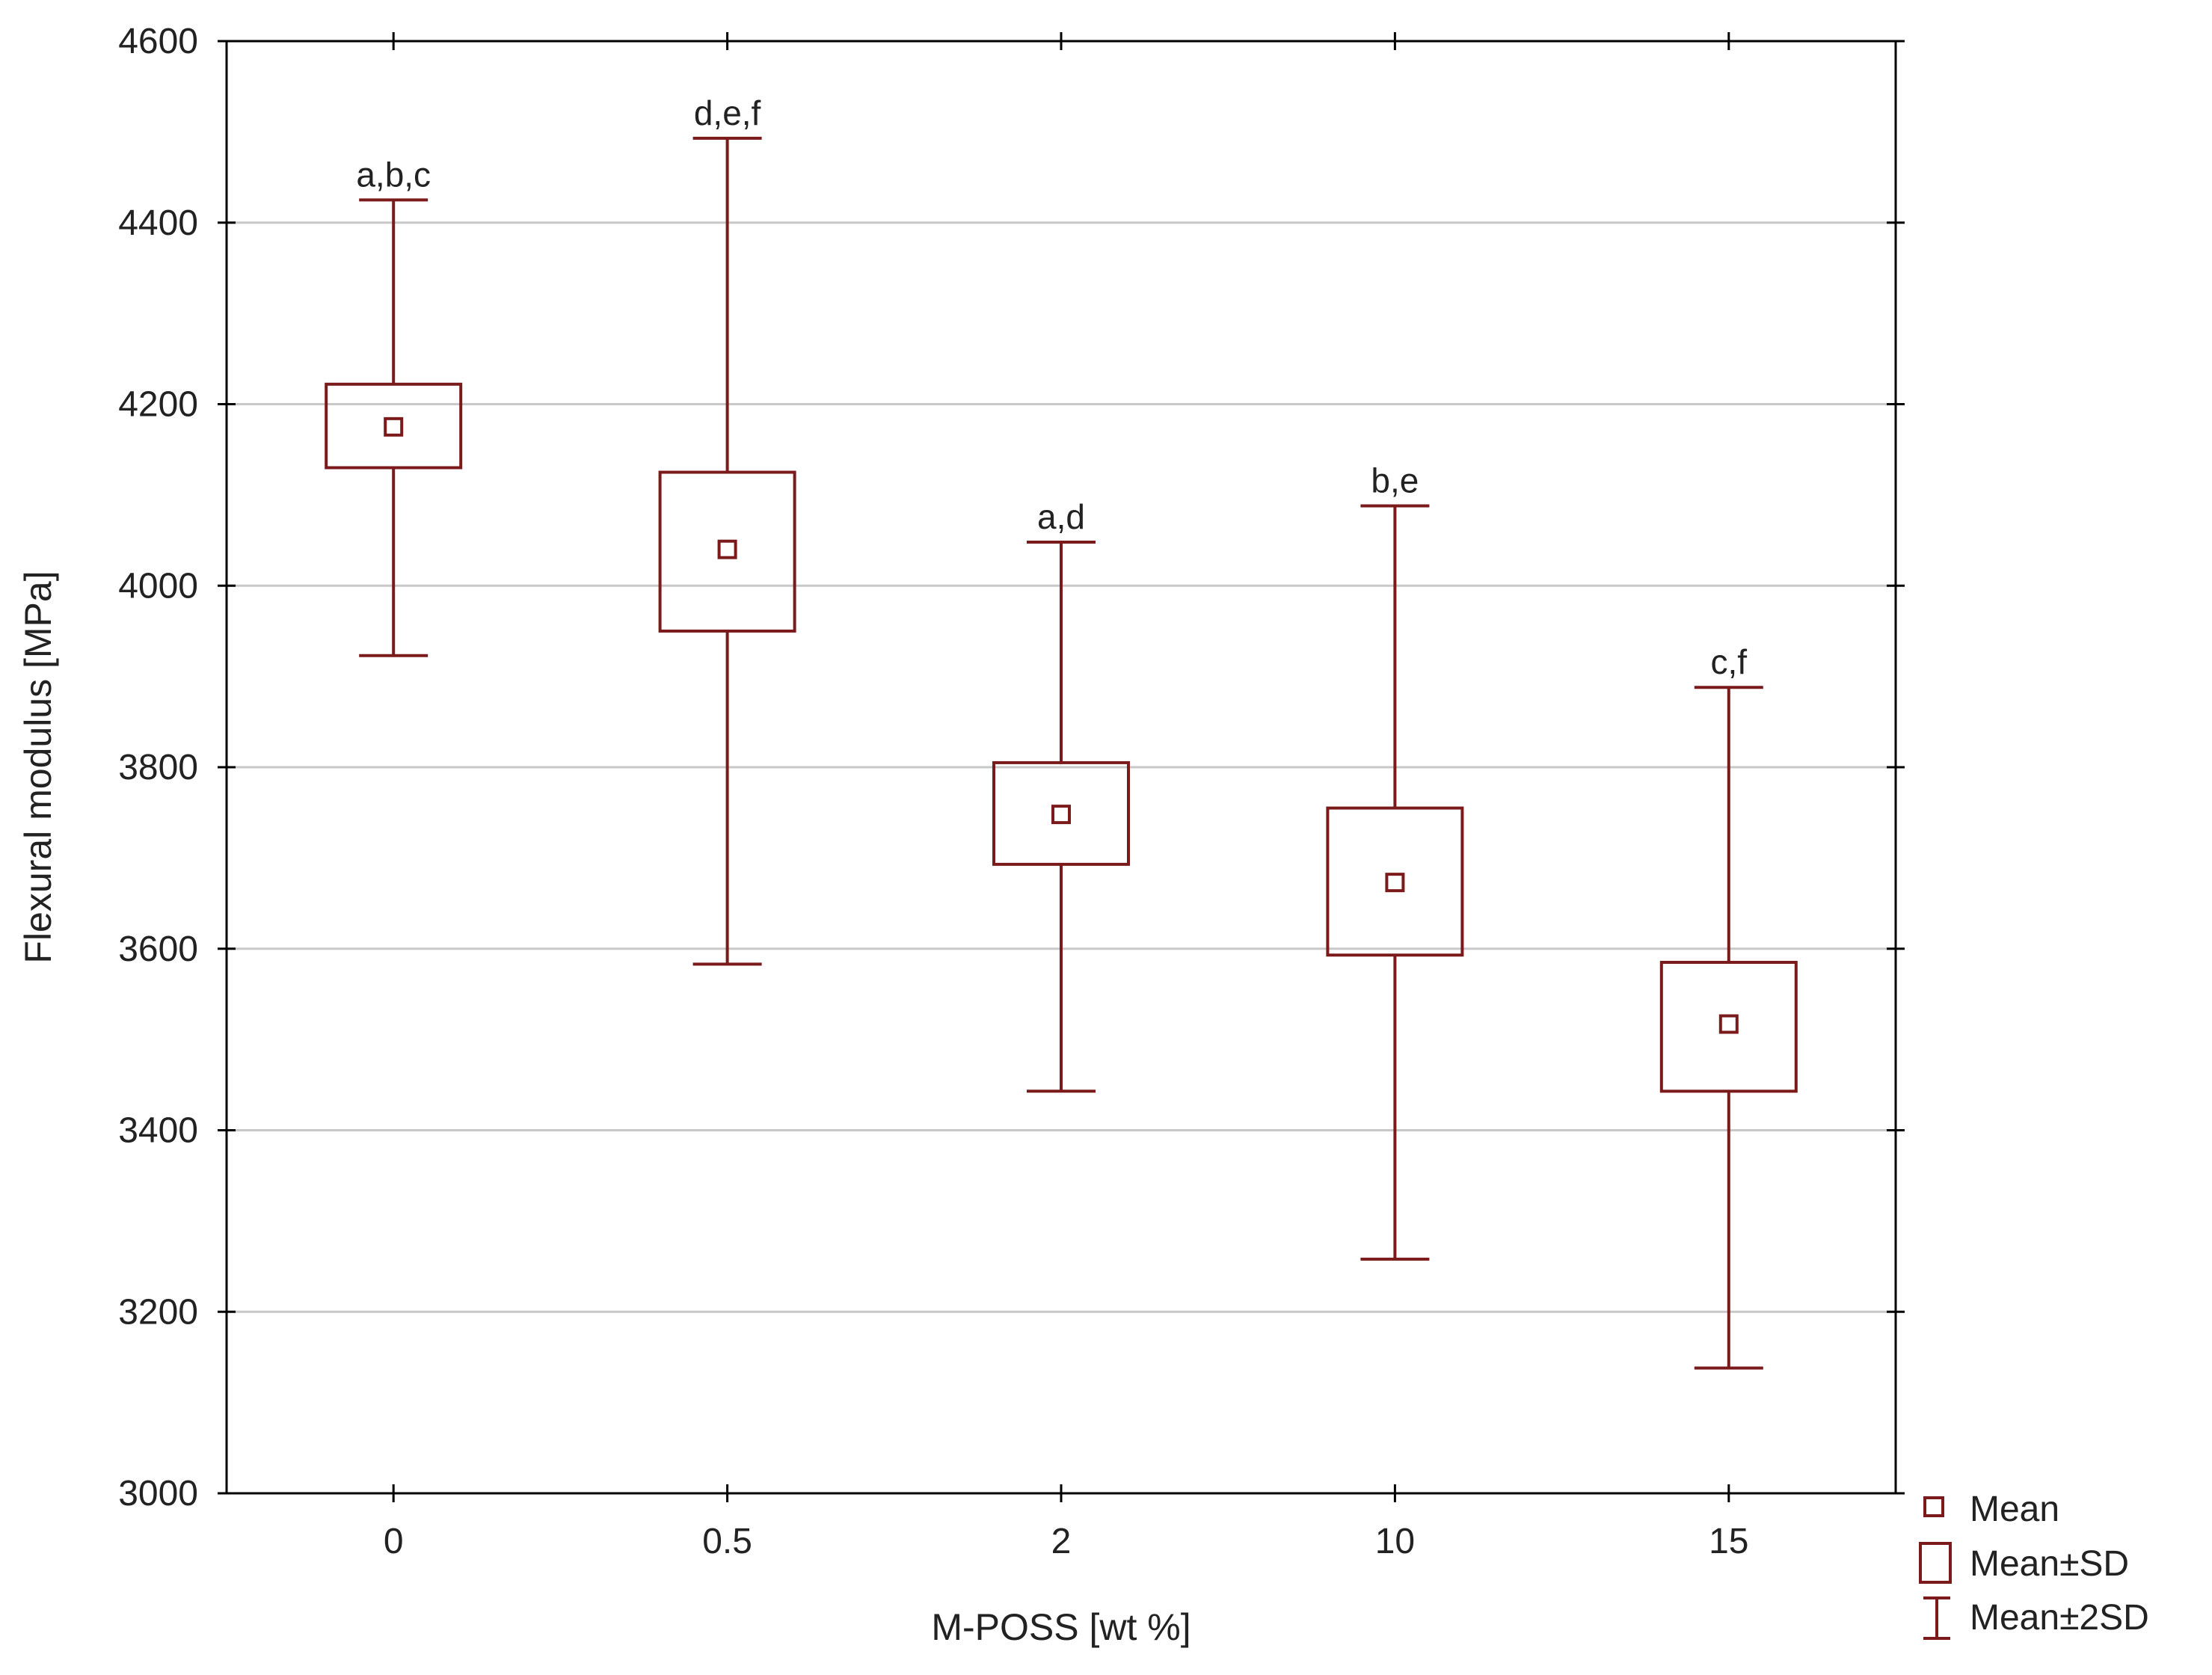 The height and width of the screenshot is (1675, 2212). Describe the element at coordinates (2049, 1564) in the screenshot. I see `legend-sd-label: Mean±SD` at that location.